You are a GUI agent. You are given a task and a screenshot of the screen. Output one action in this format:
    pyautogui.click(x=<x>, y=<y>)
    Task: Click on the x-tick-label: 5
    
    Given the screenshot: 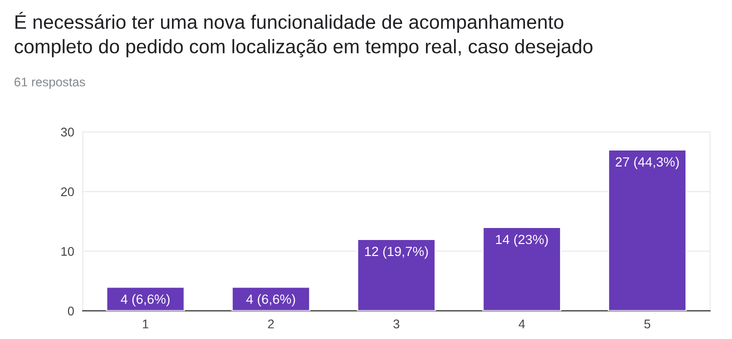 What is the action you would take?
    pyautogui.click(x=647, y=324)
    